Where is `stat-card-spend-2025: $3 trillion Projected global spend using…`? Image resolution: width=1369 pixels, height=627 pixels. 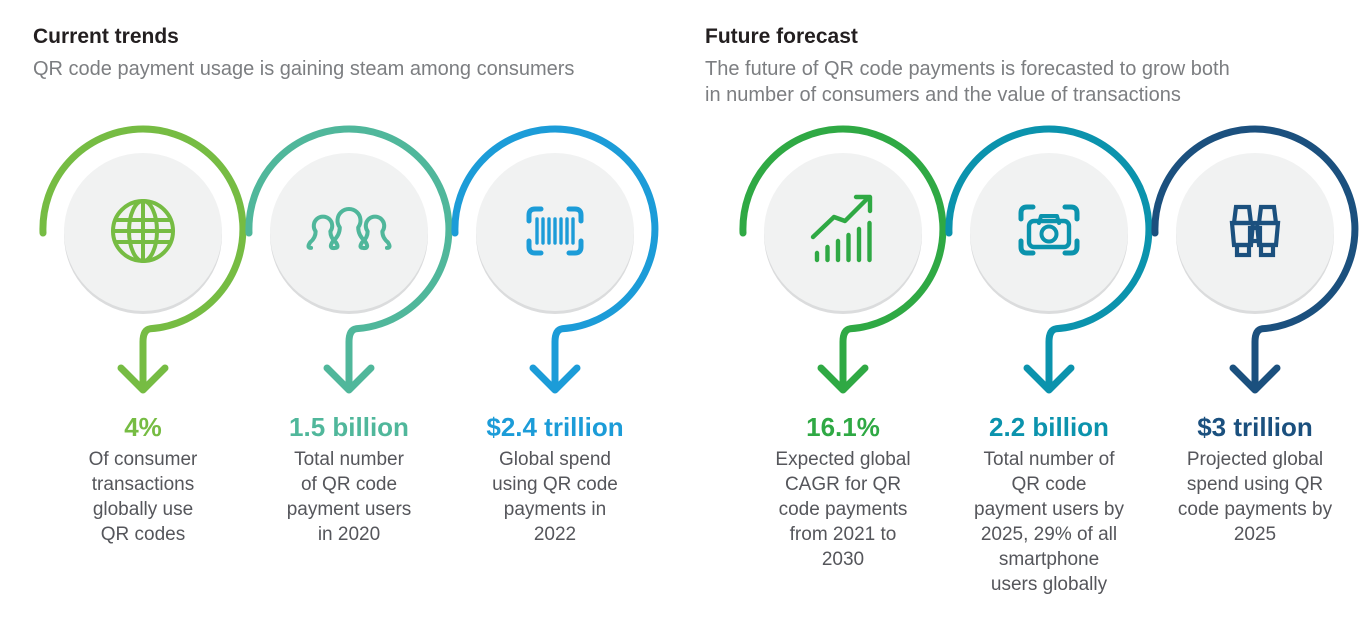
stat-card-spend-2025: $3 trillion Projected global spend using… is located at coordinates (1255, 333).